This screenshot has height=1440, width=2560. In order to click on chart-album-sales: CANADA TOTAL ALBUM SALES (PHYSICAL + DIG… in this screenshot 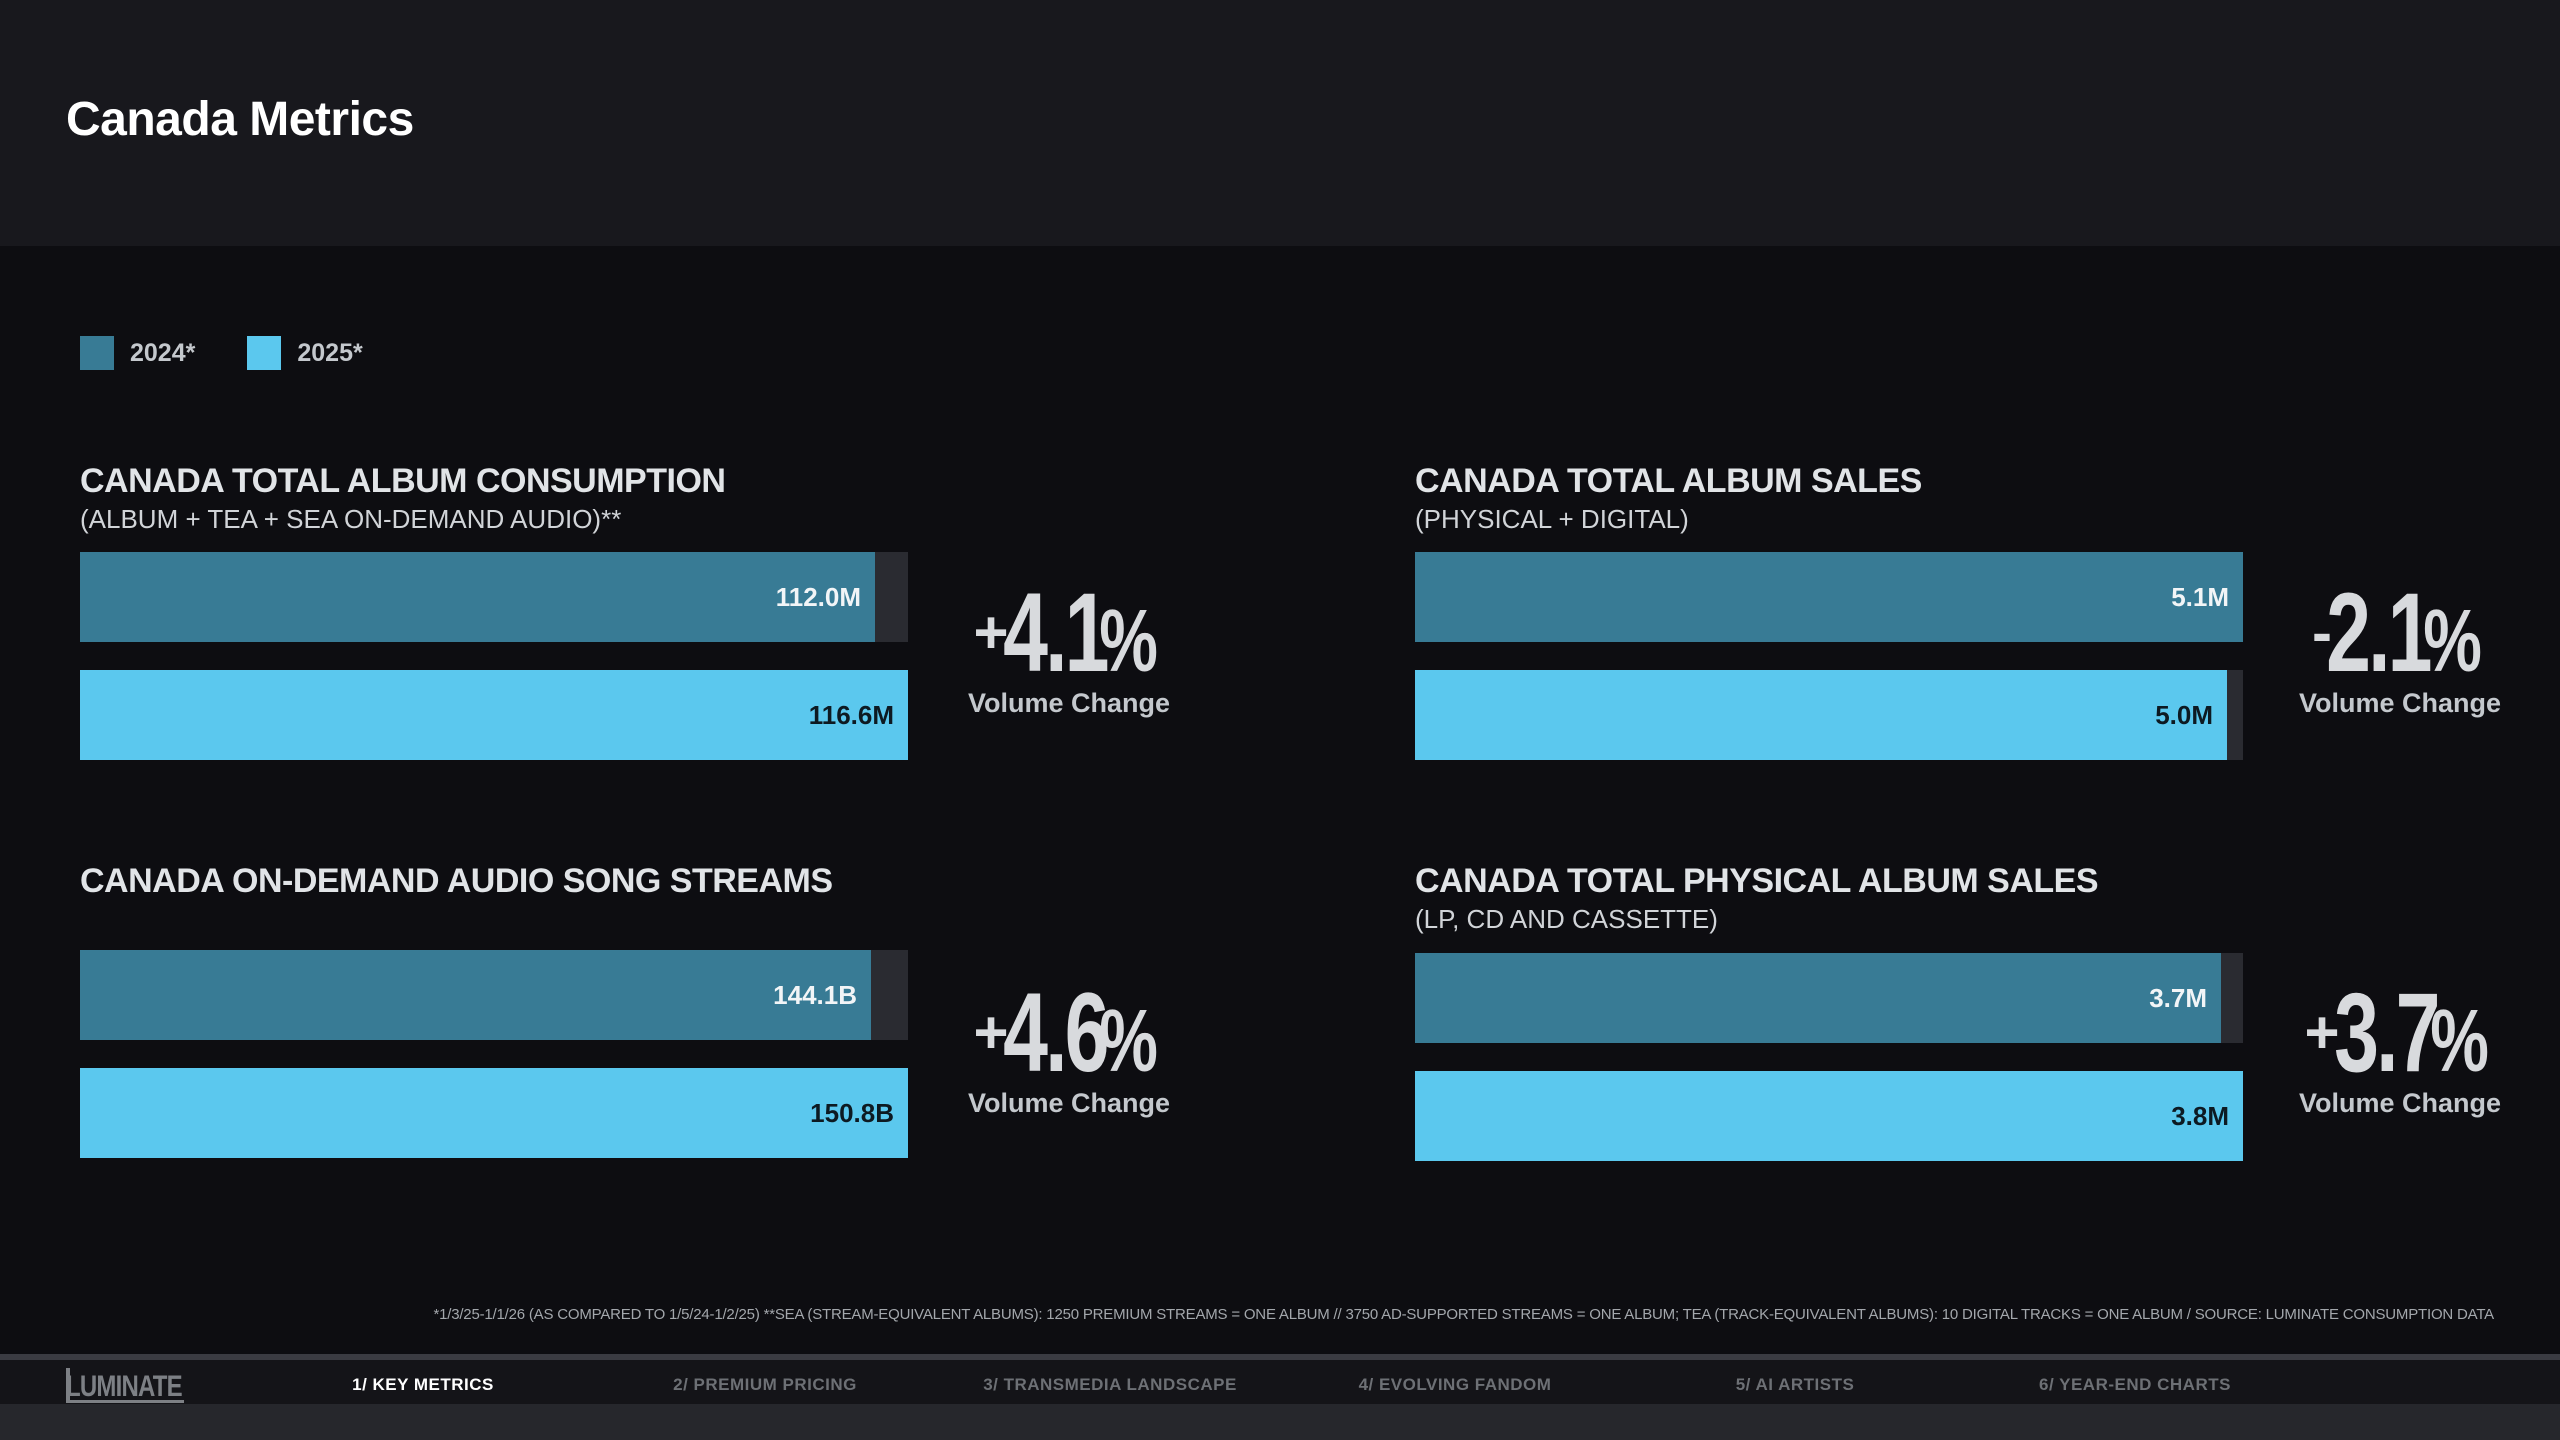, I will do `click(1987, 627)`.